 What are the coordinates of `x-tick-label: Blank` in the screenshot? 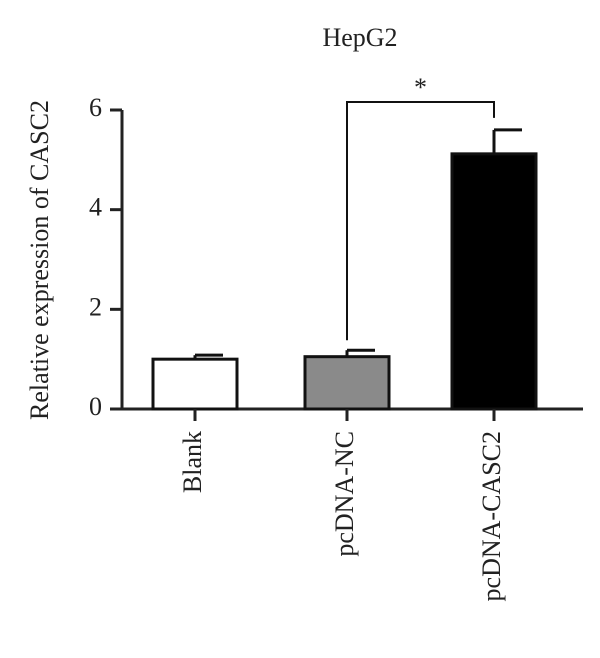 It's located at (192, 462).